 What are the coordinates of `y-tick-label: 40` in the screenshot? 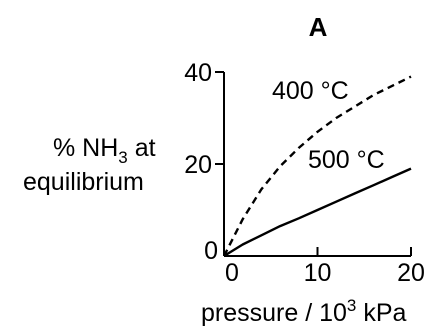 It's located at (198, 73).